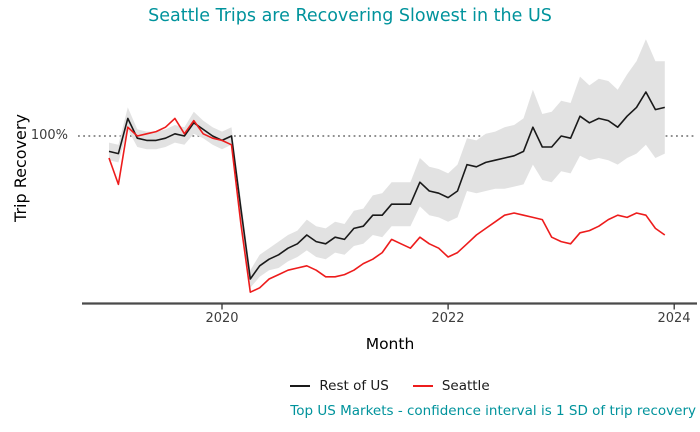  What do you see at coordinates (20, 168) in the screenshot?
I see `y-axis-title: Trip Recovery` at bounding box center [20, 168].